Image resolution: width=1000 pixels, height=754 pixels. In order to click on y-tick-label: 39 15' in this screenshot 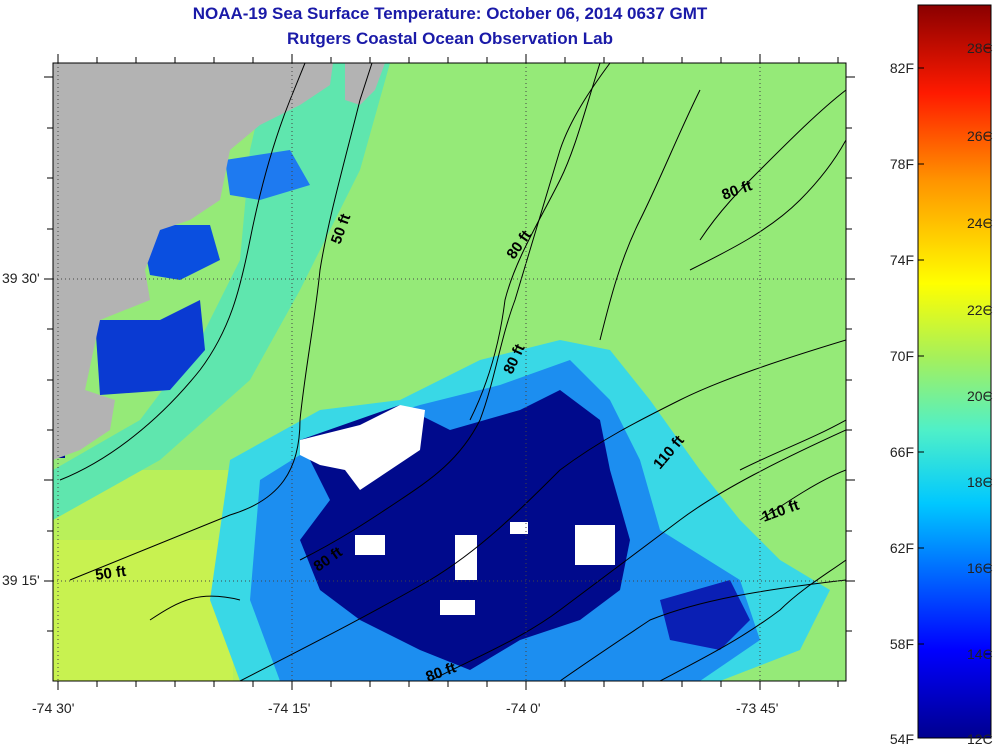, I will do `click(21, 580)`.